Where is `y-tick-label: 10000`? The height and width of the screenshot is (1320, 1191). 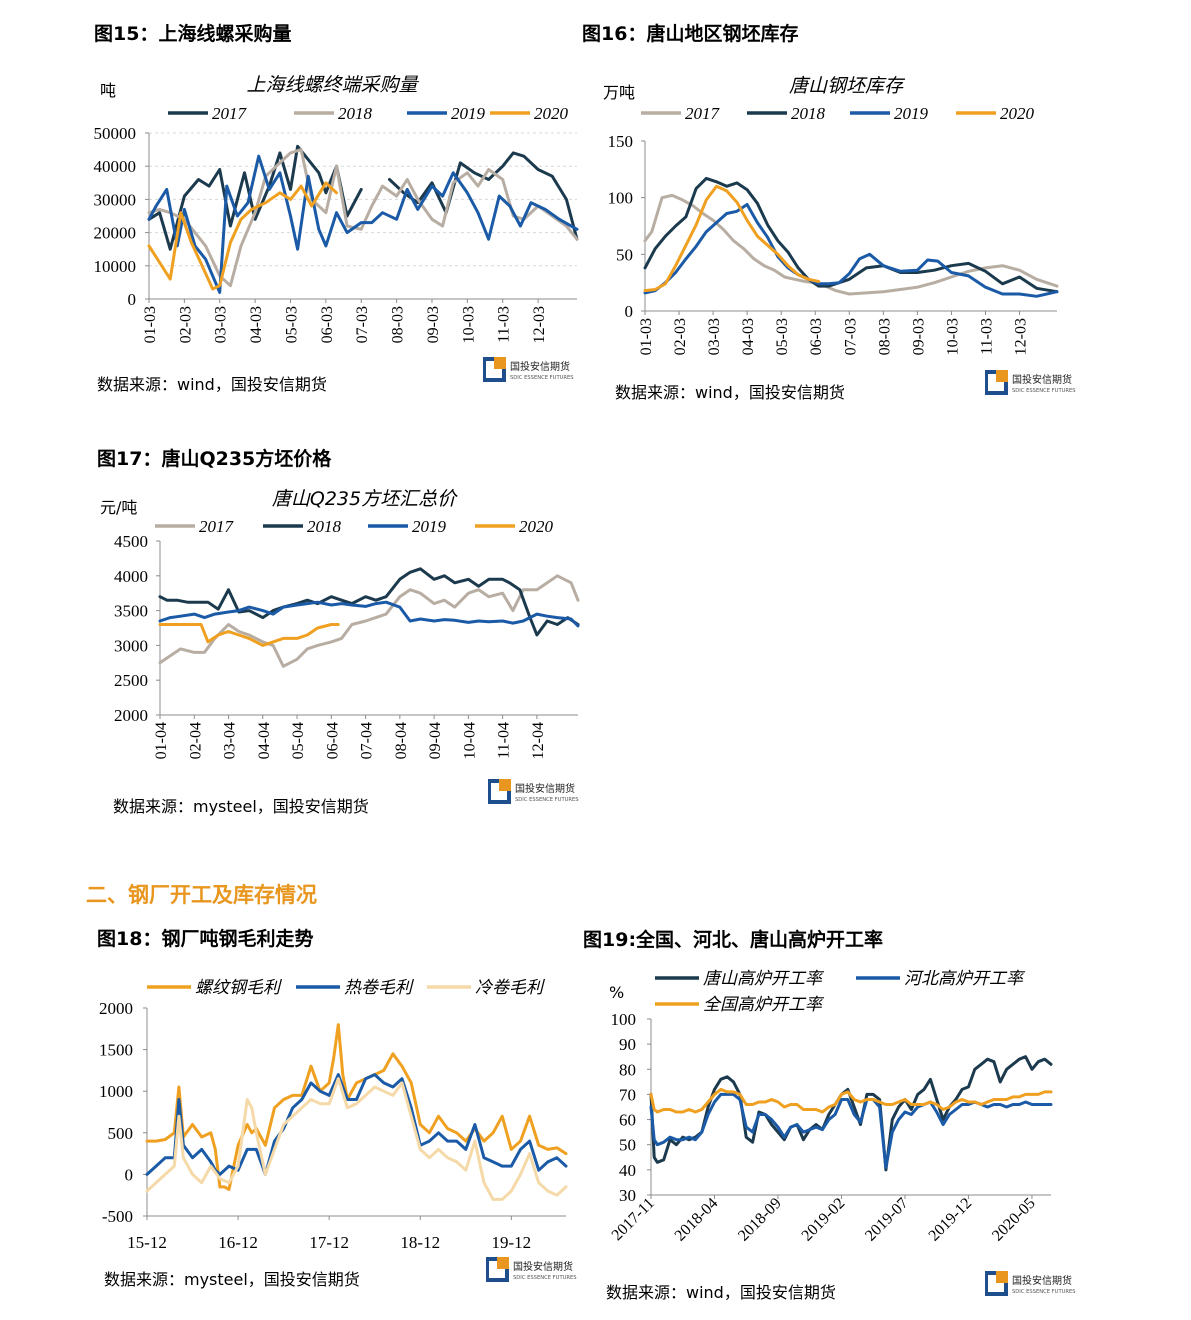 y-tick-label: 10000 is located at coordinates (115, 266).